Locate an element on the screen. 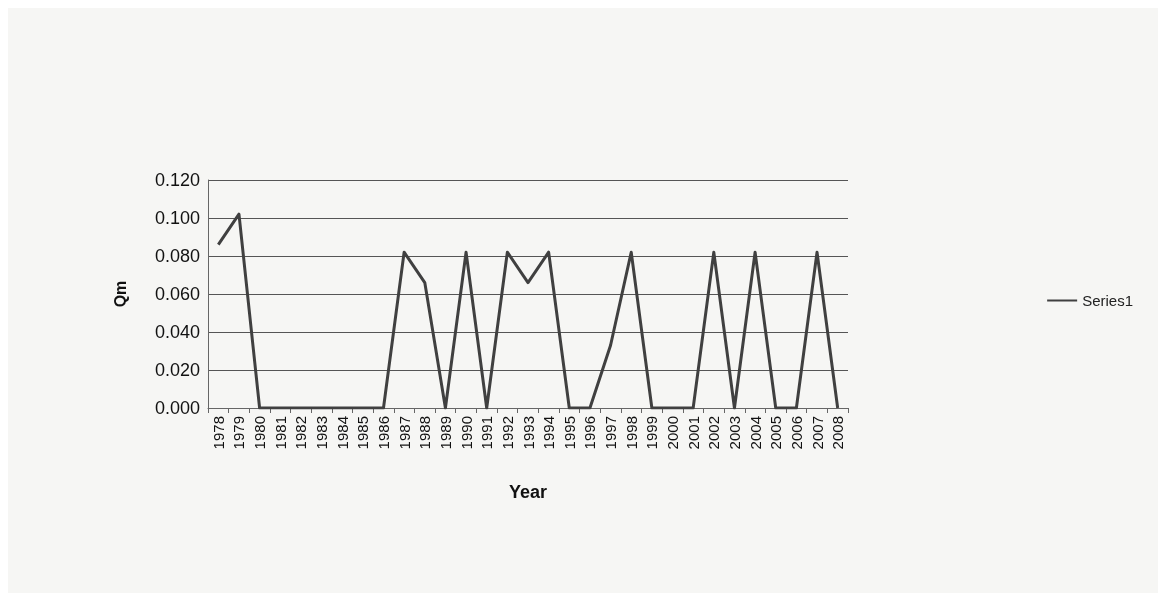 The image size is (1169, 604). y-axis-title: Qm is located at coordinates (120, 294).